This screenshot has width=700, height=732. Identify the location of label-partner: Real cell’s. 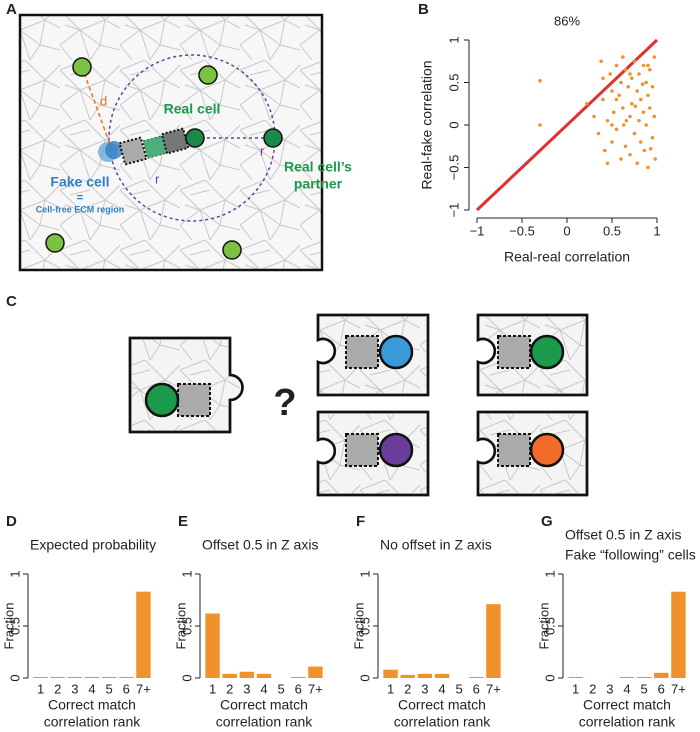
(318, 167).